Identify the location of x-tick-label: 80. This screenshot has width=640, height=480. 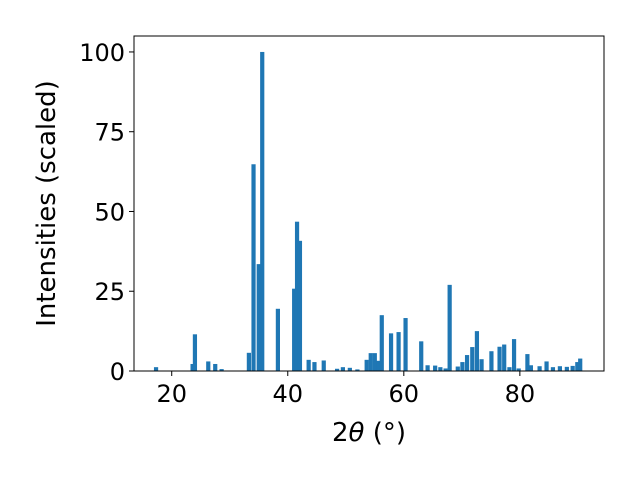
(520, 394).